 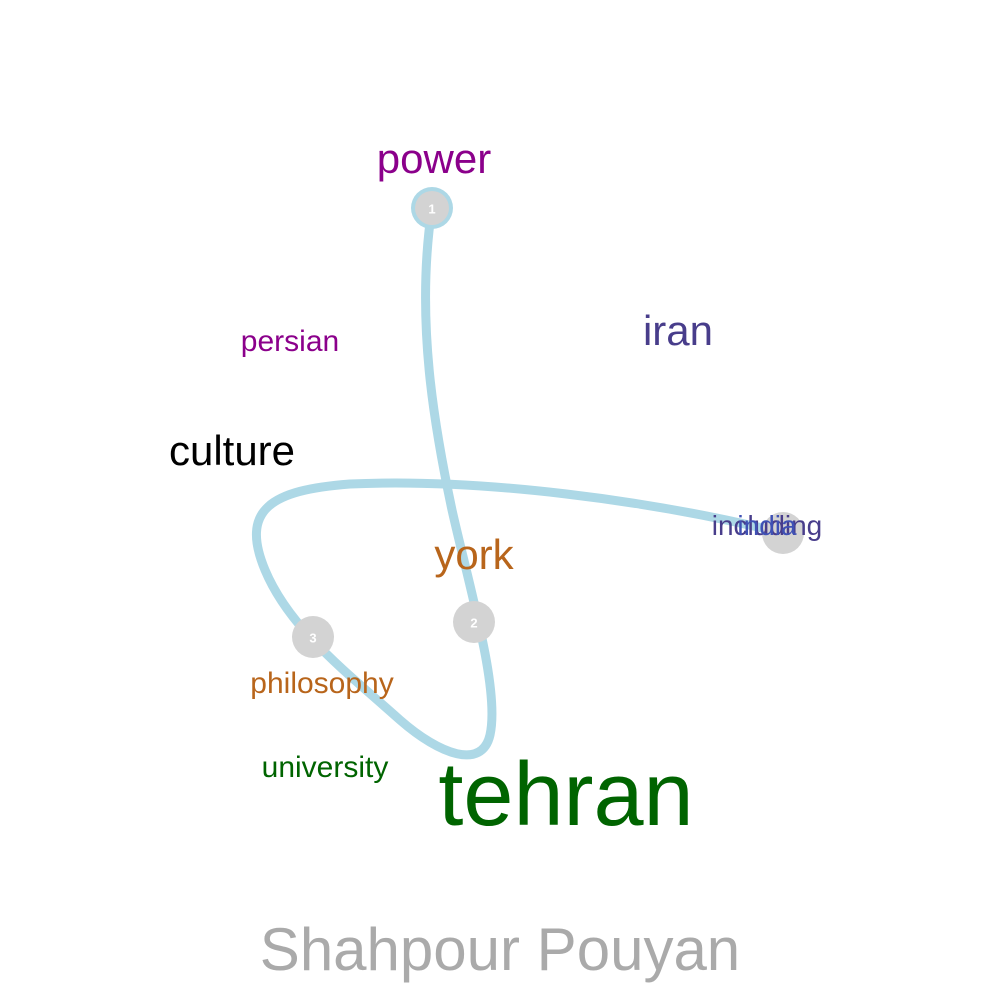 What do you see at coordinates (500, 949) in the screenshot?
I see `page-title: Shahpour Pouyan` at bounding box center [500, 949].